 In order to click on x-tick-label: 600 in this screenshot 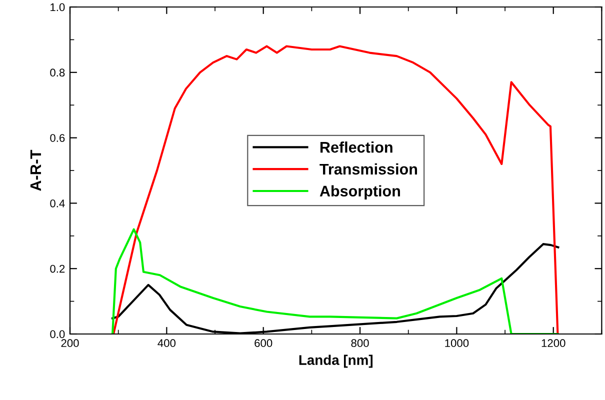, I will do `click(263, 343)`.